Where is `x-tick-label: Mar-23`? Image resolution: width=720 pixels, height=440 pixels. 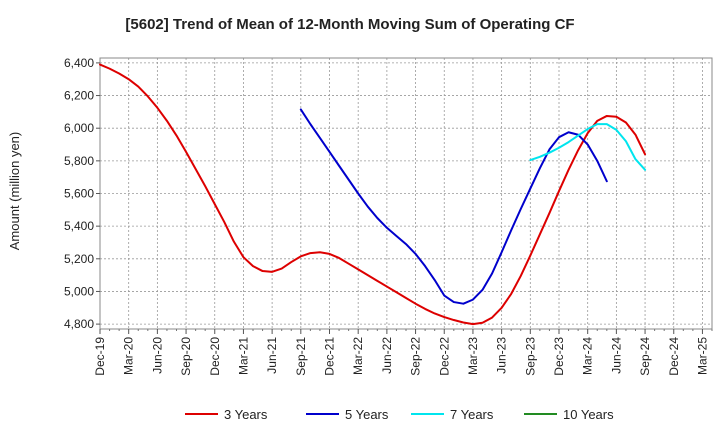 x-tick-label: Mar-23 is located at coordinates (473, 356).